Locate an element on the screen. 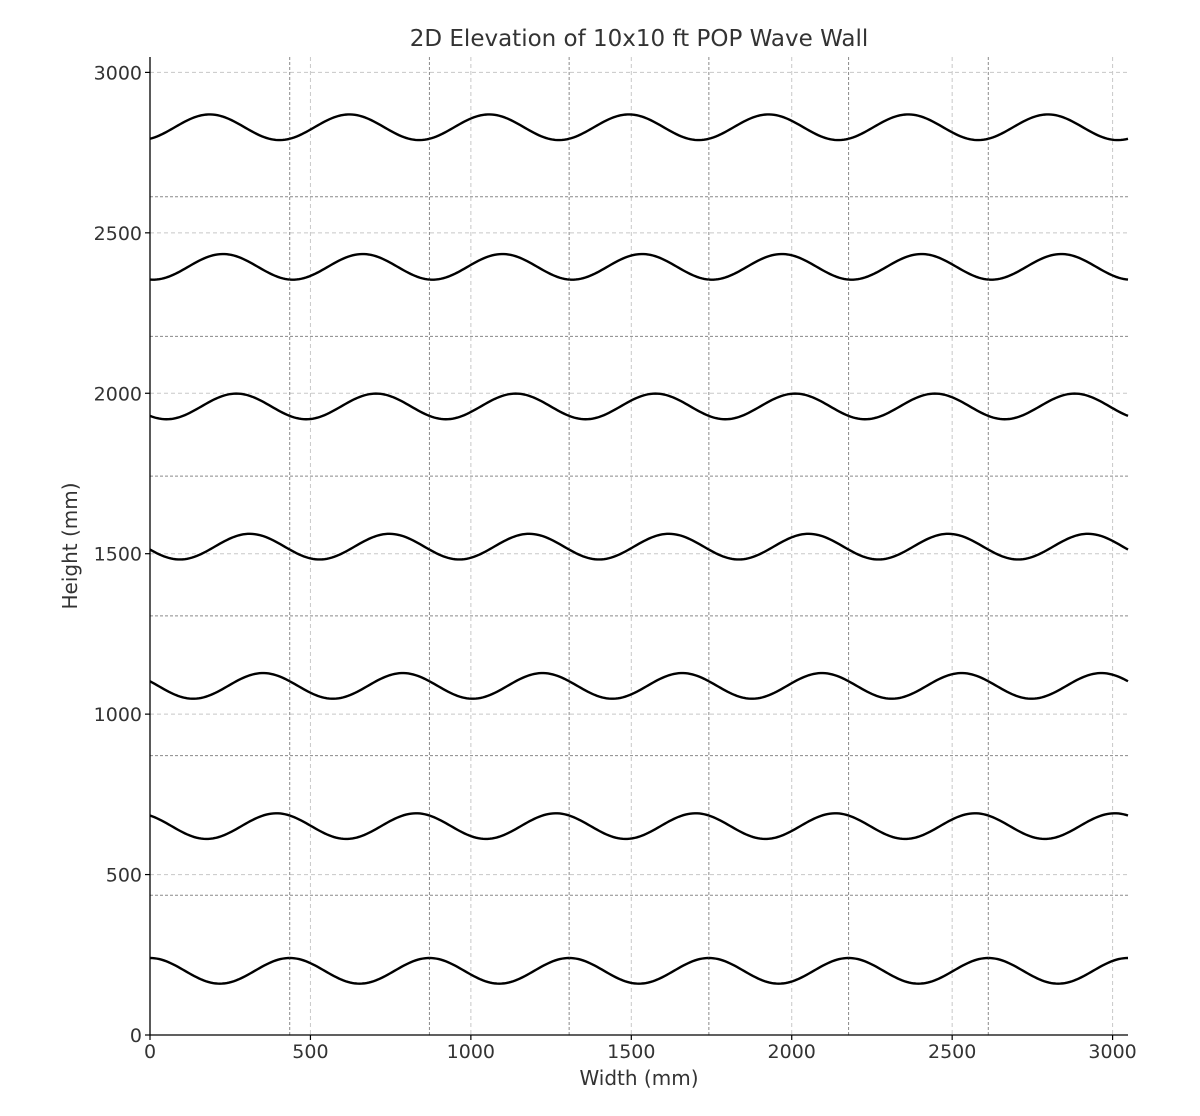 This screenshot has width=1200, height=1116. y-tick-label: 2500 is located at coordinates (118, 234).